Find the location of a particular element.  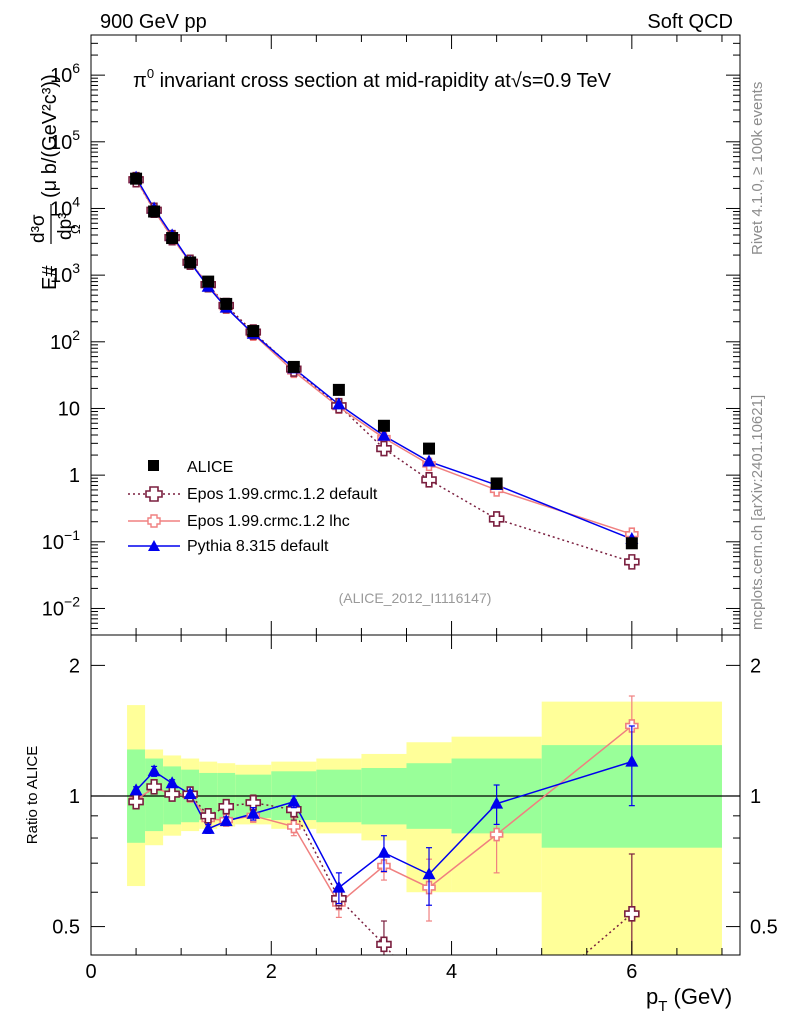

title-tail: s=0.9 TeV is located at coordinates (567, 81).